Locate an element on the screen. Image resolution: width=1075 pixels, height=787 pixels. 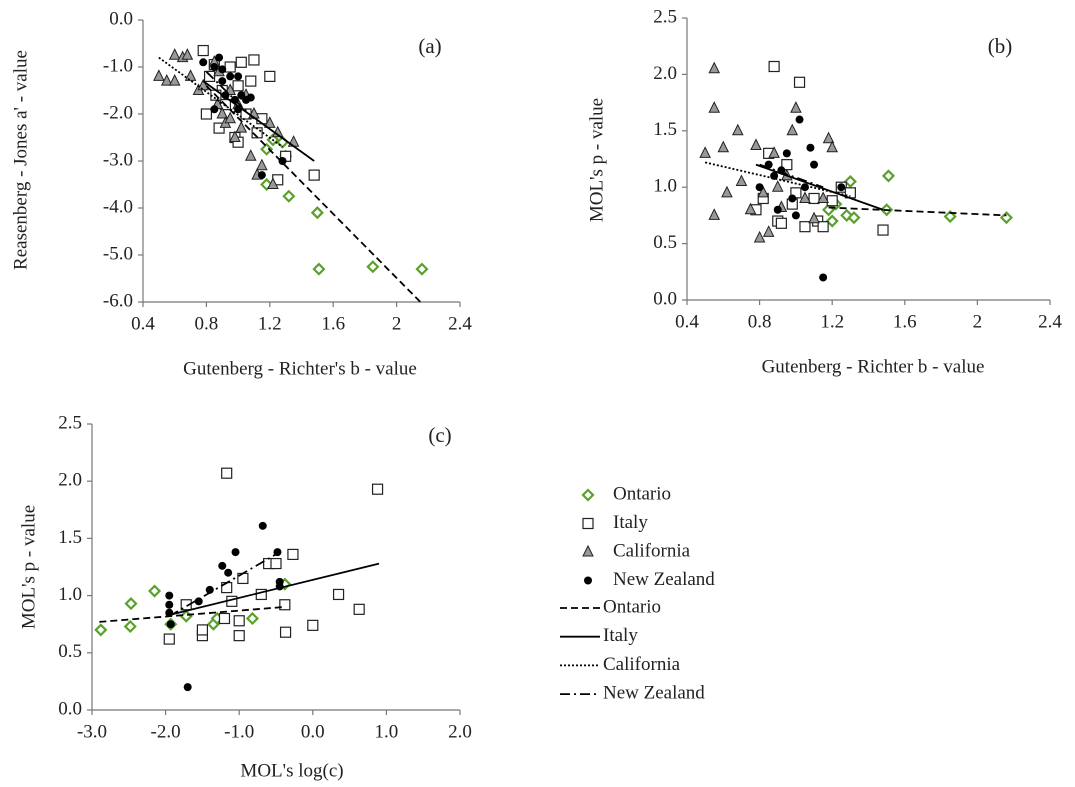
legend-label: Italy is located at coordinates (630, 522).